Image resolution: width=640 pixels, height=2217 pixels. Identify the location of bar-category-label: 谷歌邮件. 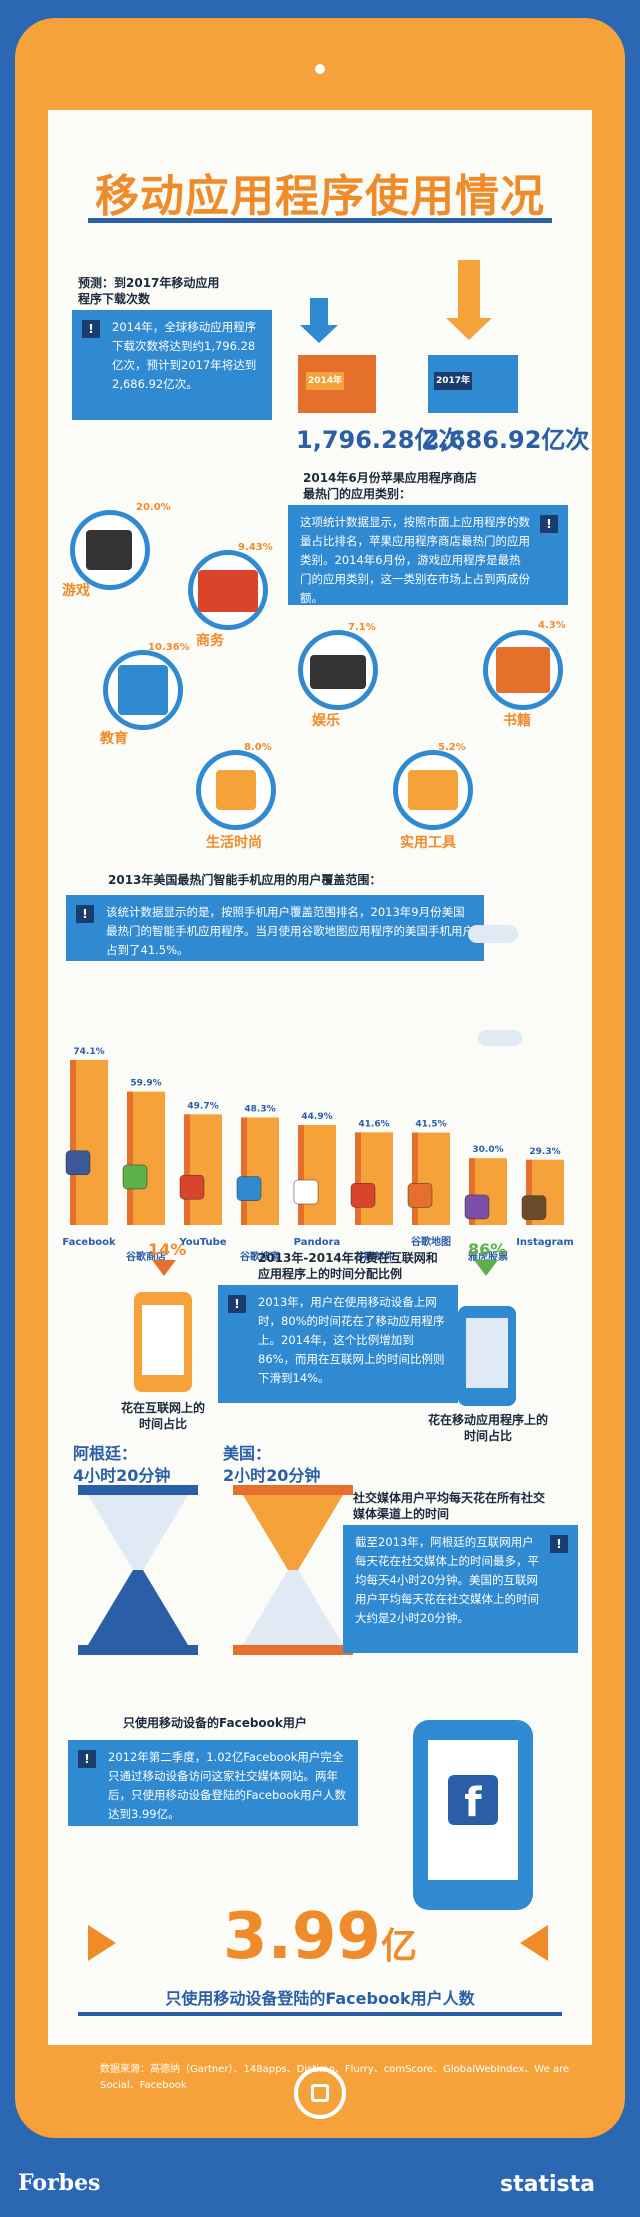
(374, 1256).